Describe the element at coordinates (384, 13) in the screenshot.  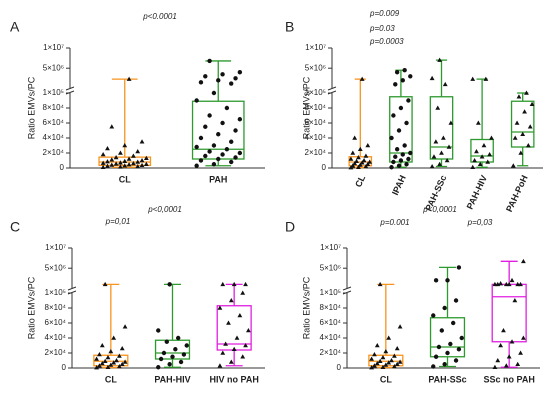
I see `annotation: p=0.009` at that location.